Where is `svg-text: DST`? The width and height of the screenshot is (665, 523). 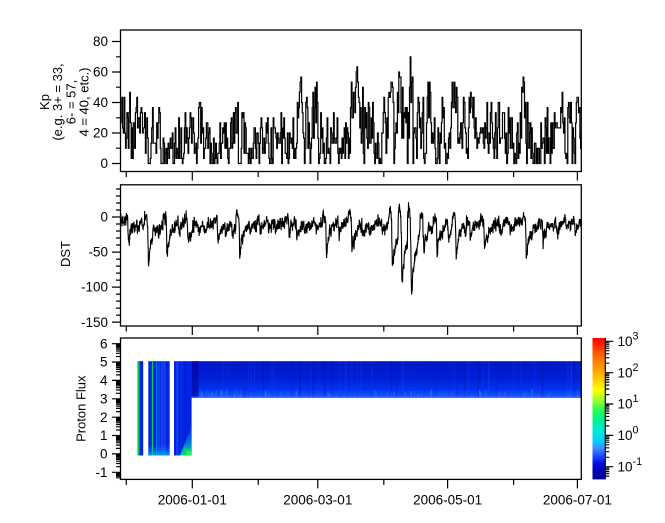 svg-text: DST is located at coordinates (65, 254).